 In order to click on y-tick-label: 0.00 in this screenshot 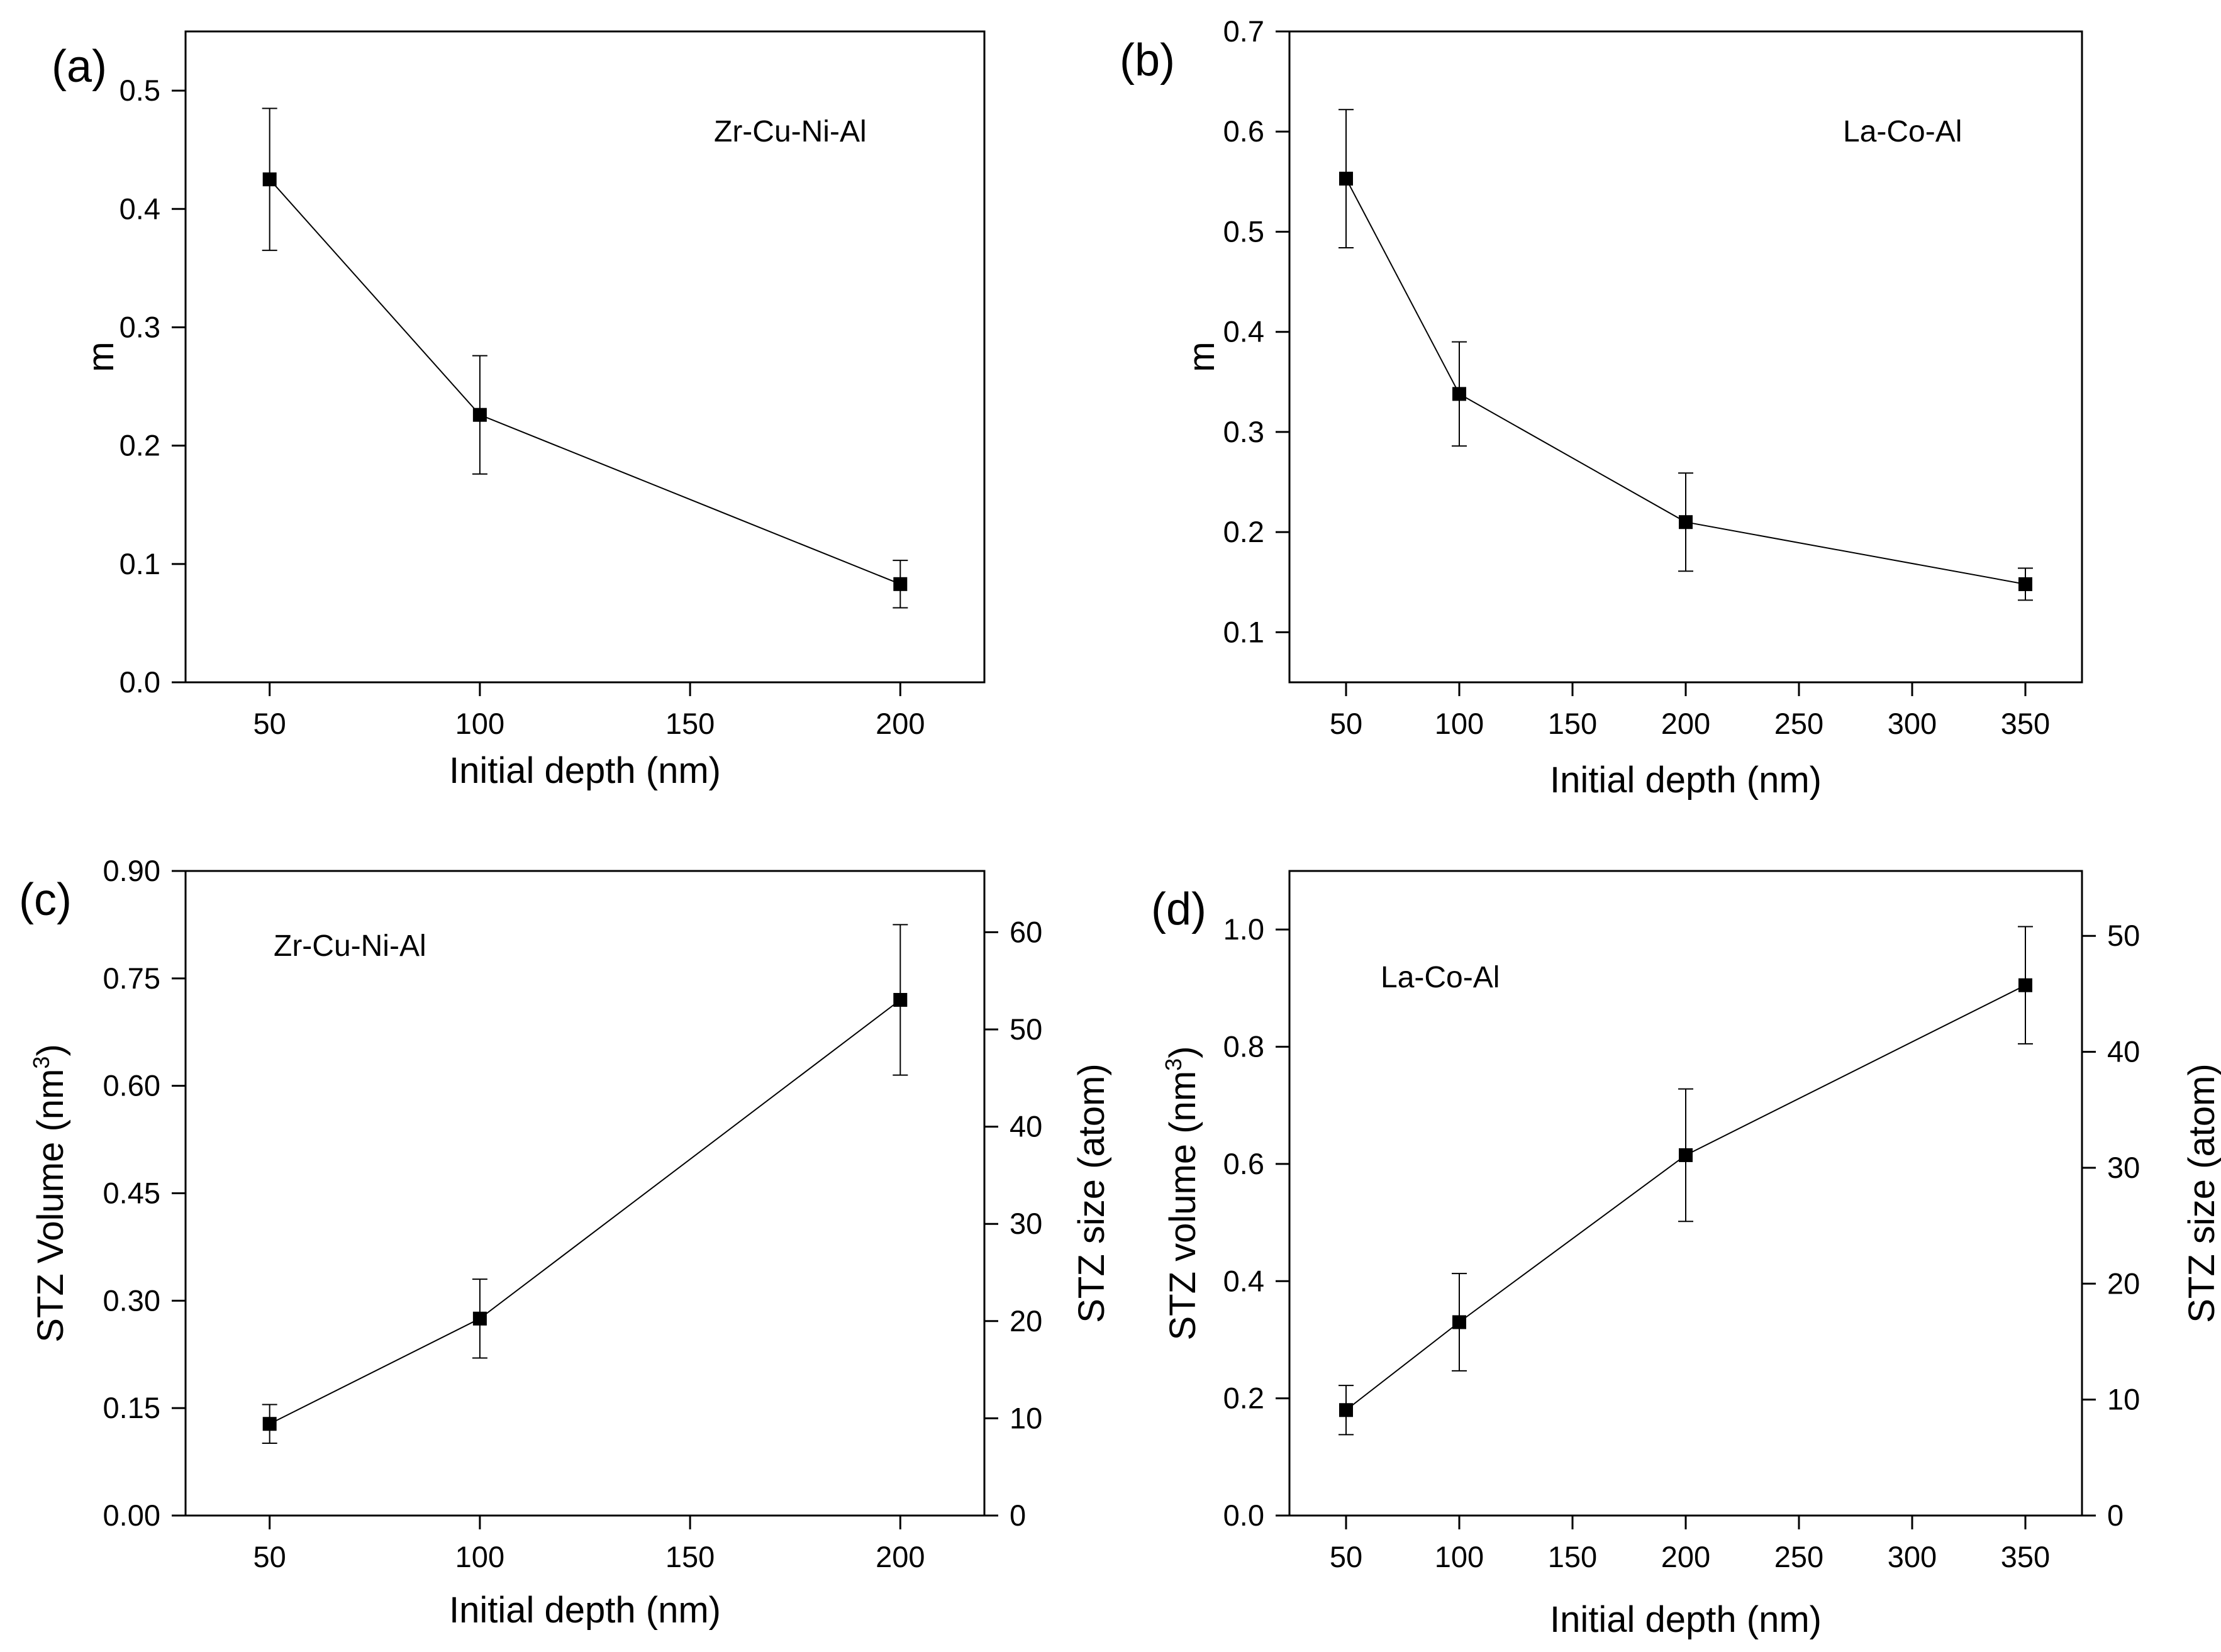, I will do `click(131, 1515)`.